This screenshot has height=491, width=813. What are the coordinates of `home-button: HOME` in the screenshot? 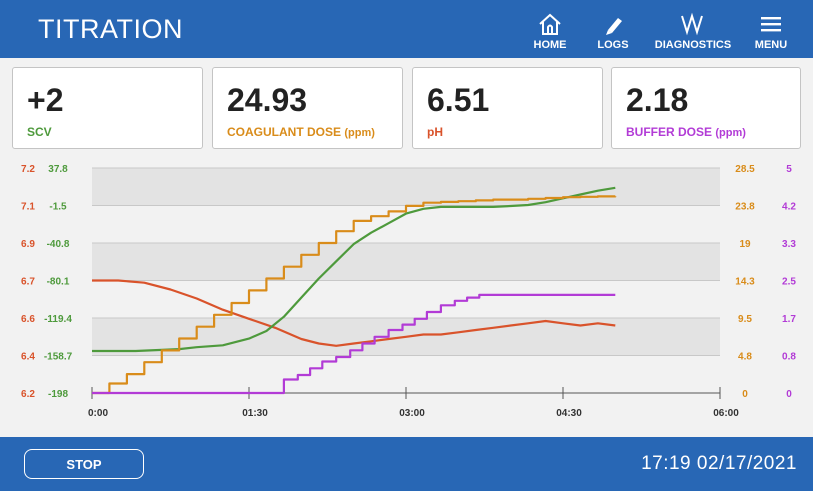 It's located at (550, 30).